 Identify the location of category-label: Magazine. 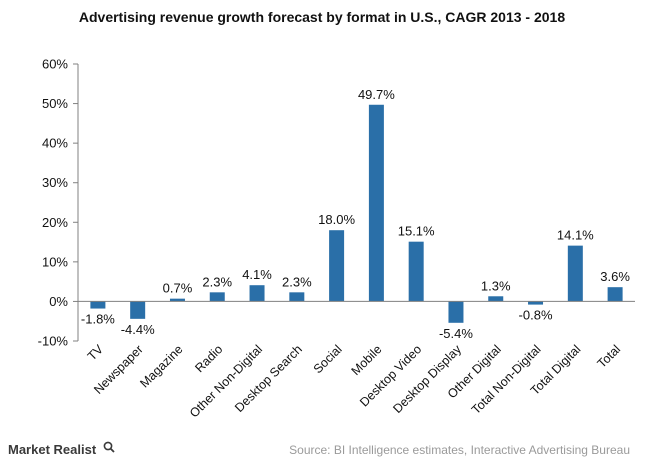
(161, 366).